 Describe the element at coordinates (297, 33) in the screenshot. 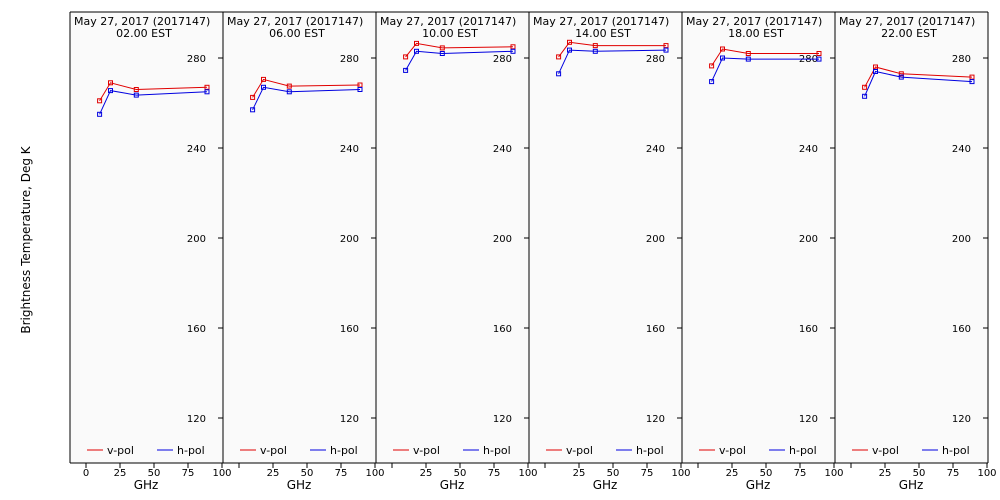

I see `panel-subtitle: 06.00 EST` at that location.